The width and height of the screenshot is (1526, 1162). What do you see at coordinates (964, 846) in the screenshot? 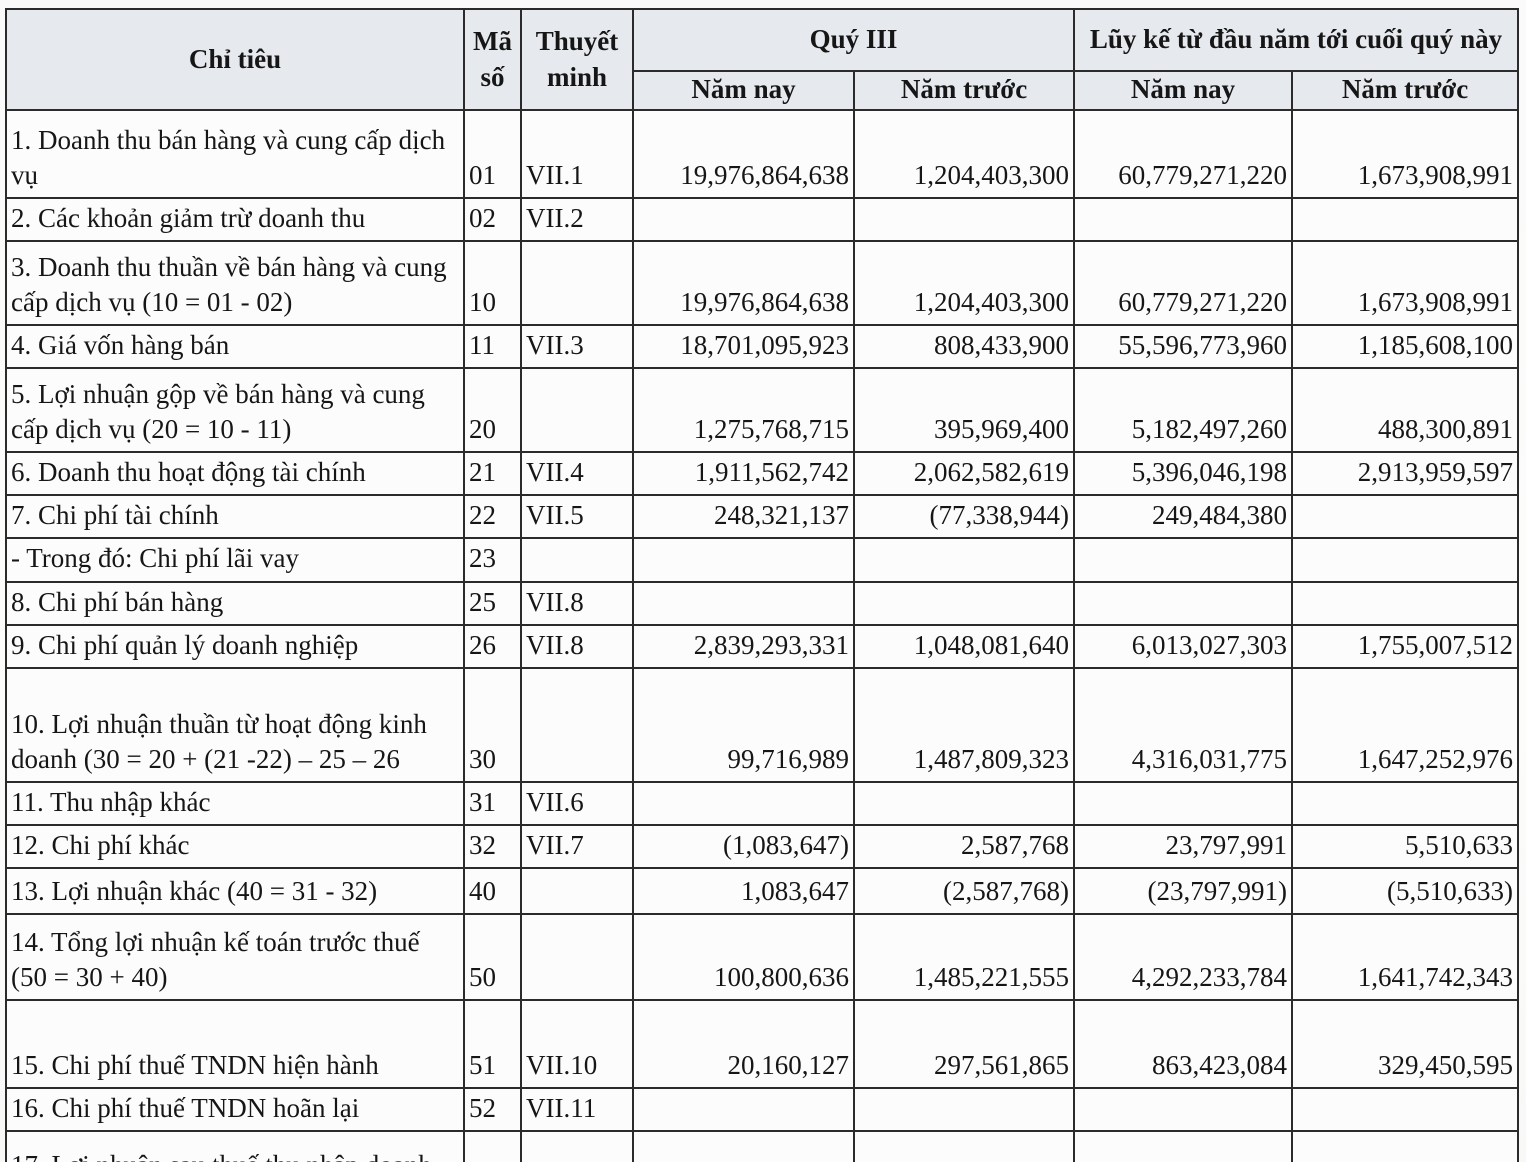
I see `cell-q3-prior-year: 2,587,768` at bounding box center [964, 846].